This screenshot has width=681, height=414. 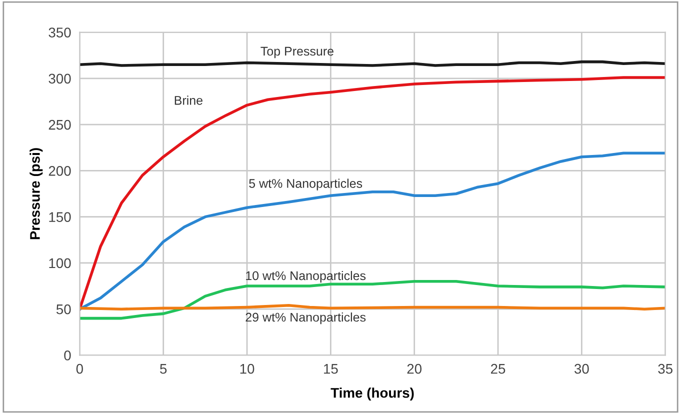 I want to click on x-tick-label: 30, so click(x=581, y=369).